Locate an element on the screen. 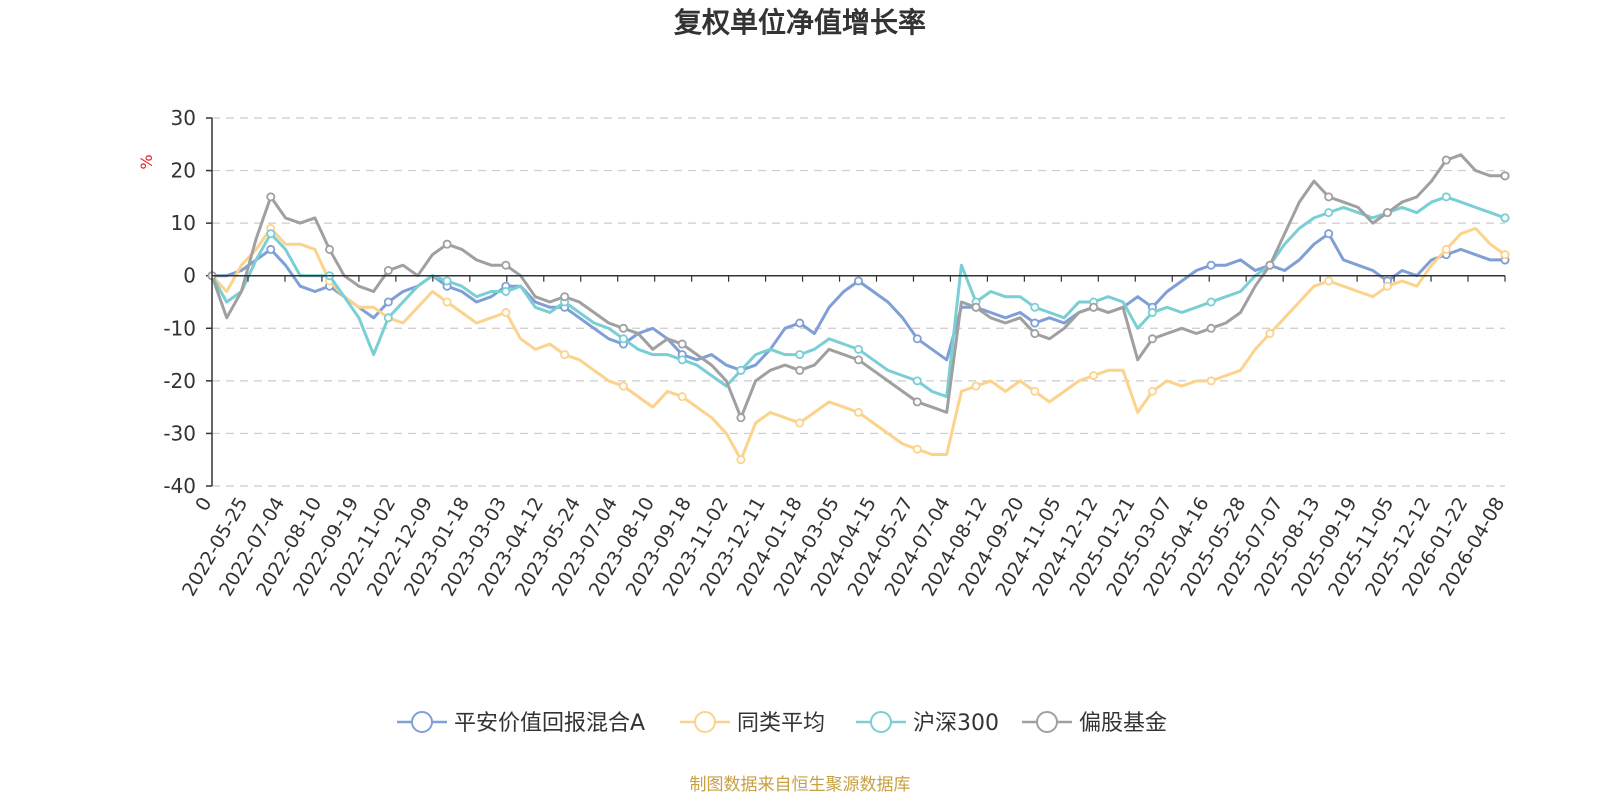  y-tick-label: -20 is located at coordinates (179, 381).